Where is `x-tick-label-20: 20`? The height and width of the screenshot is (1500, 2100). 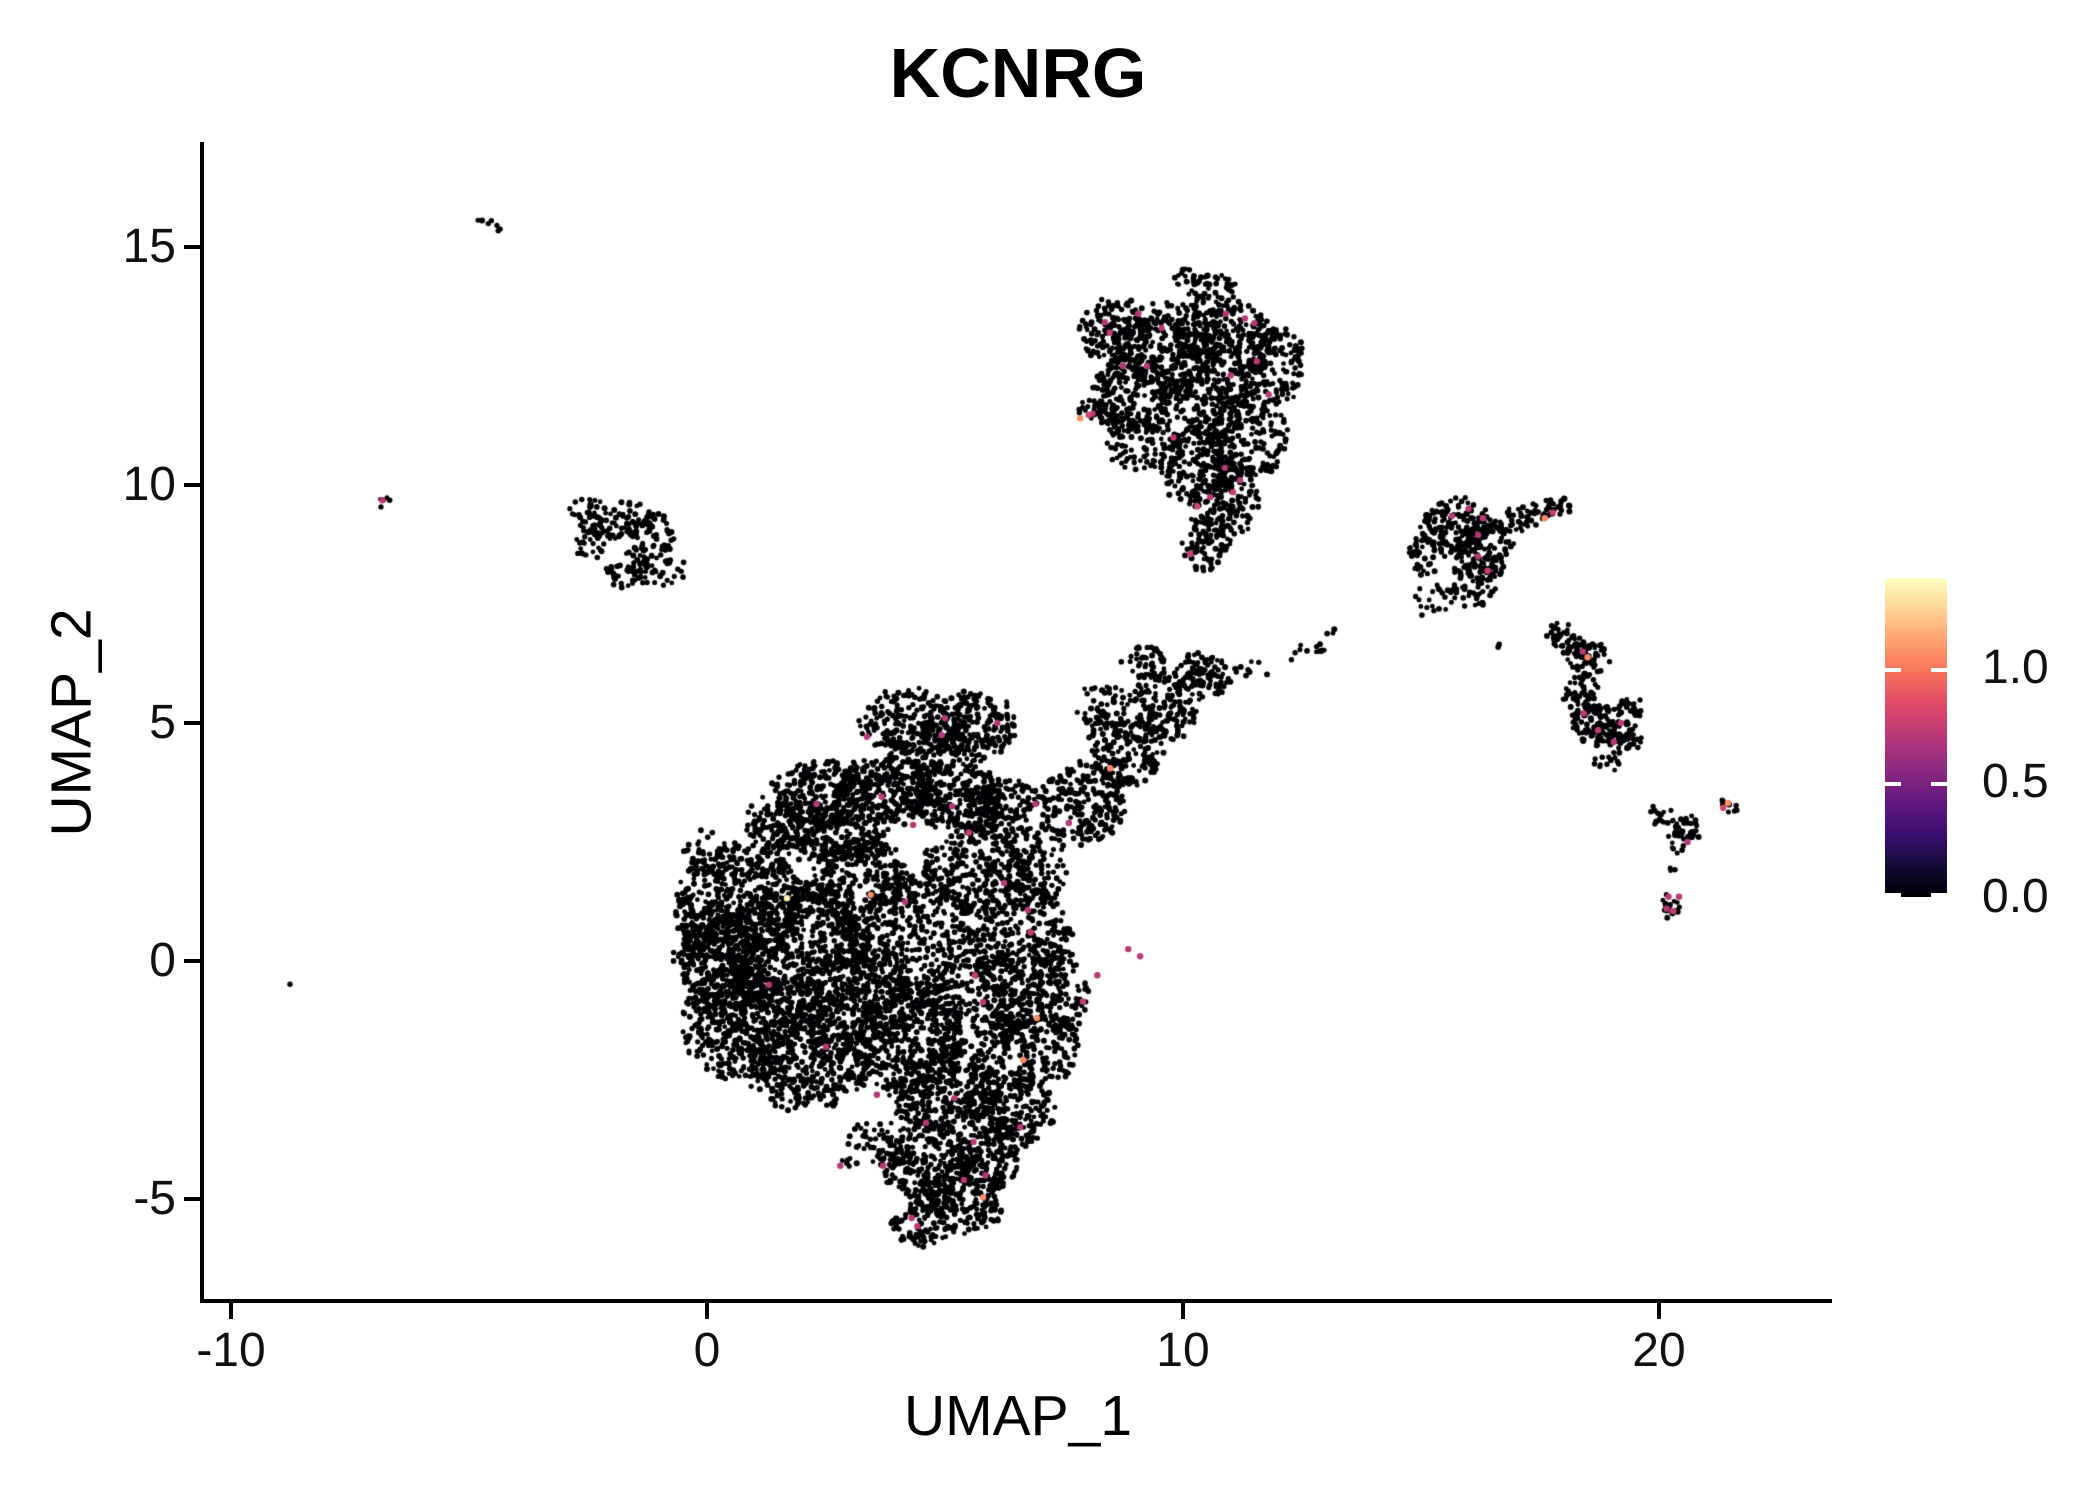
x-tick-label-20: 20 is located at coordinates (1659, 1350).